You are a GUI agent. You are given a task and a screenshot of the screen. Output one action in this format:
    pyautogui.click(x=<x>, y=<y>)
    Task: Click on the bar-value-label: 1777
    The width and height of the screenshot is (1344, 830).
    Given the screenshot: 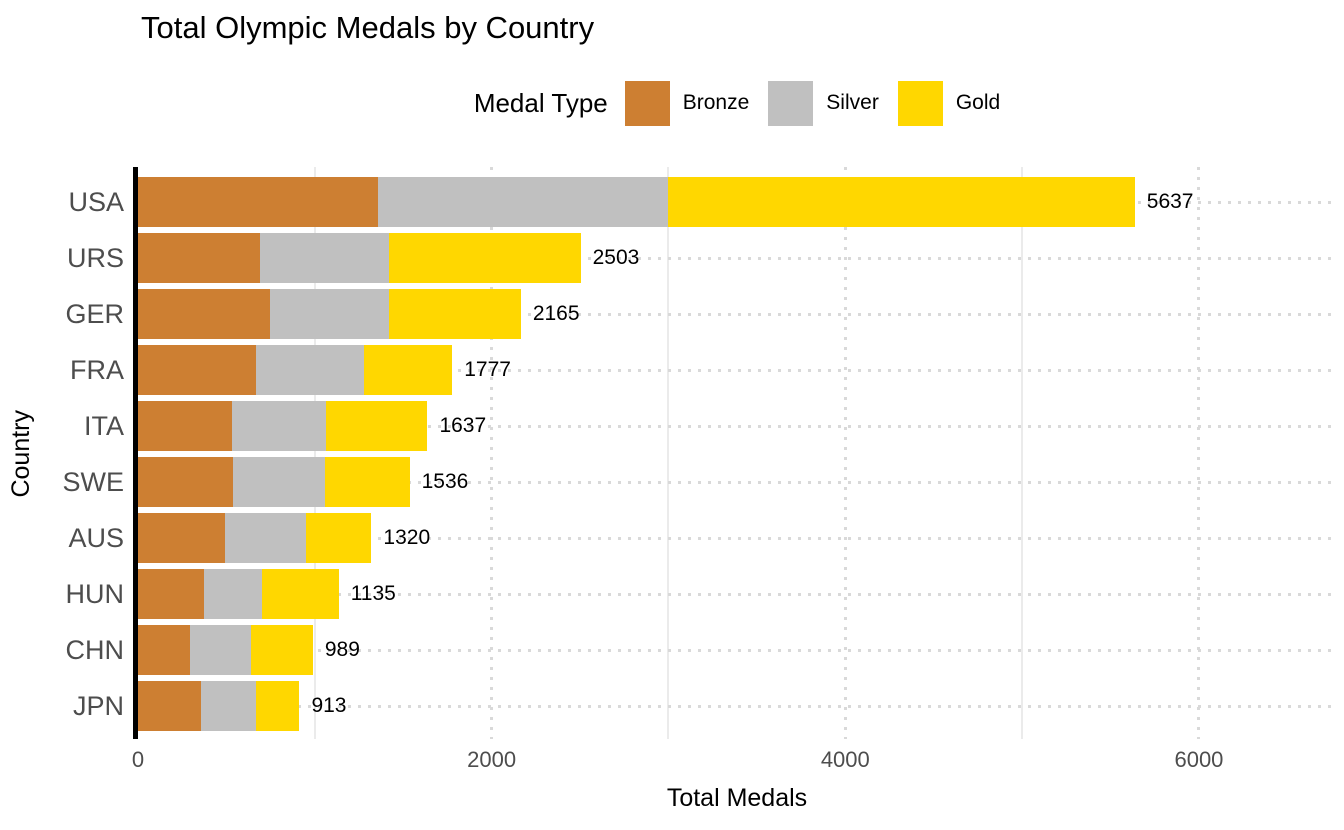 What is the action you would take?
    pyautogui.click(x=487, y=369)
    